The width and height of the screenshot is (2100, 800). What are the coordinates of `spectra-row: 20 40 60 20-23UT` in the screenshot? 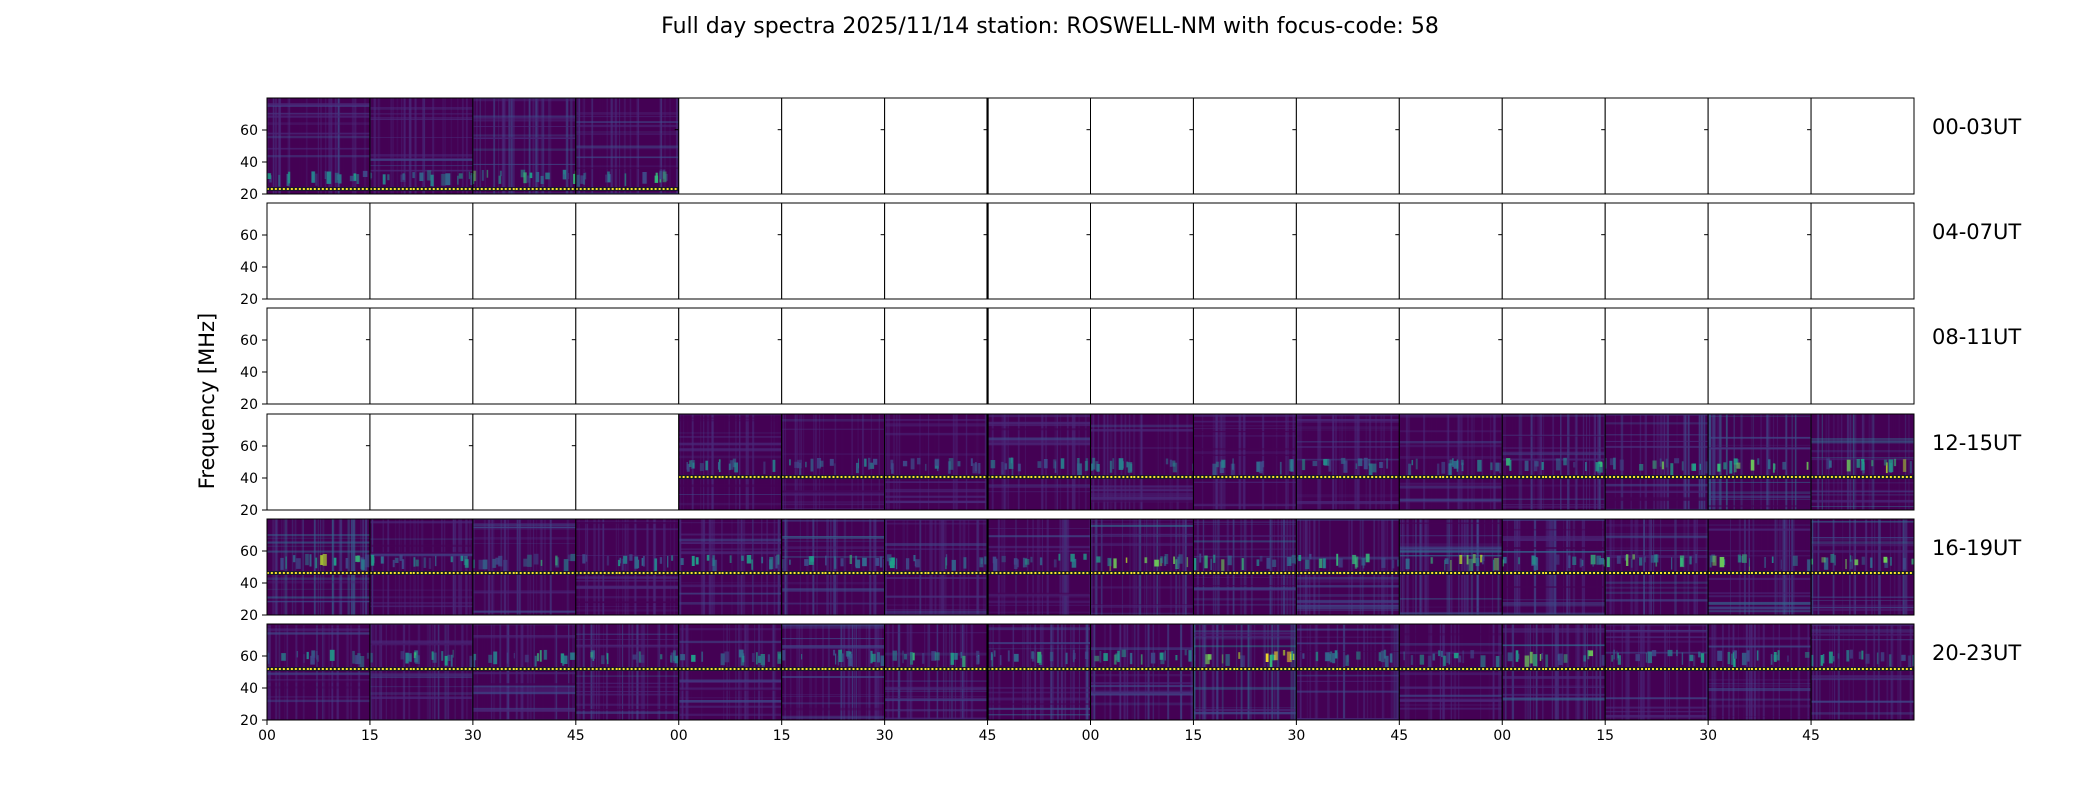 It's located at (1130, 676).